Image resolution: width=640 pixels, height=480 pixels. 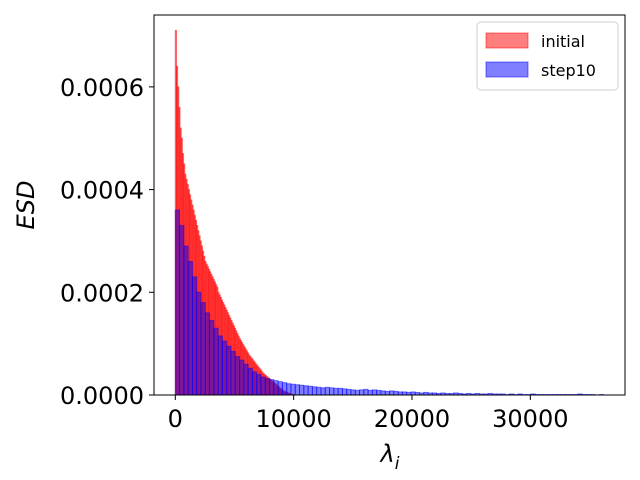 I want to click on x-axis-label-main: λ, so click(x=387, y=454).